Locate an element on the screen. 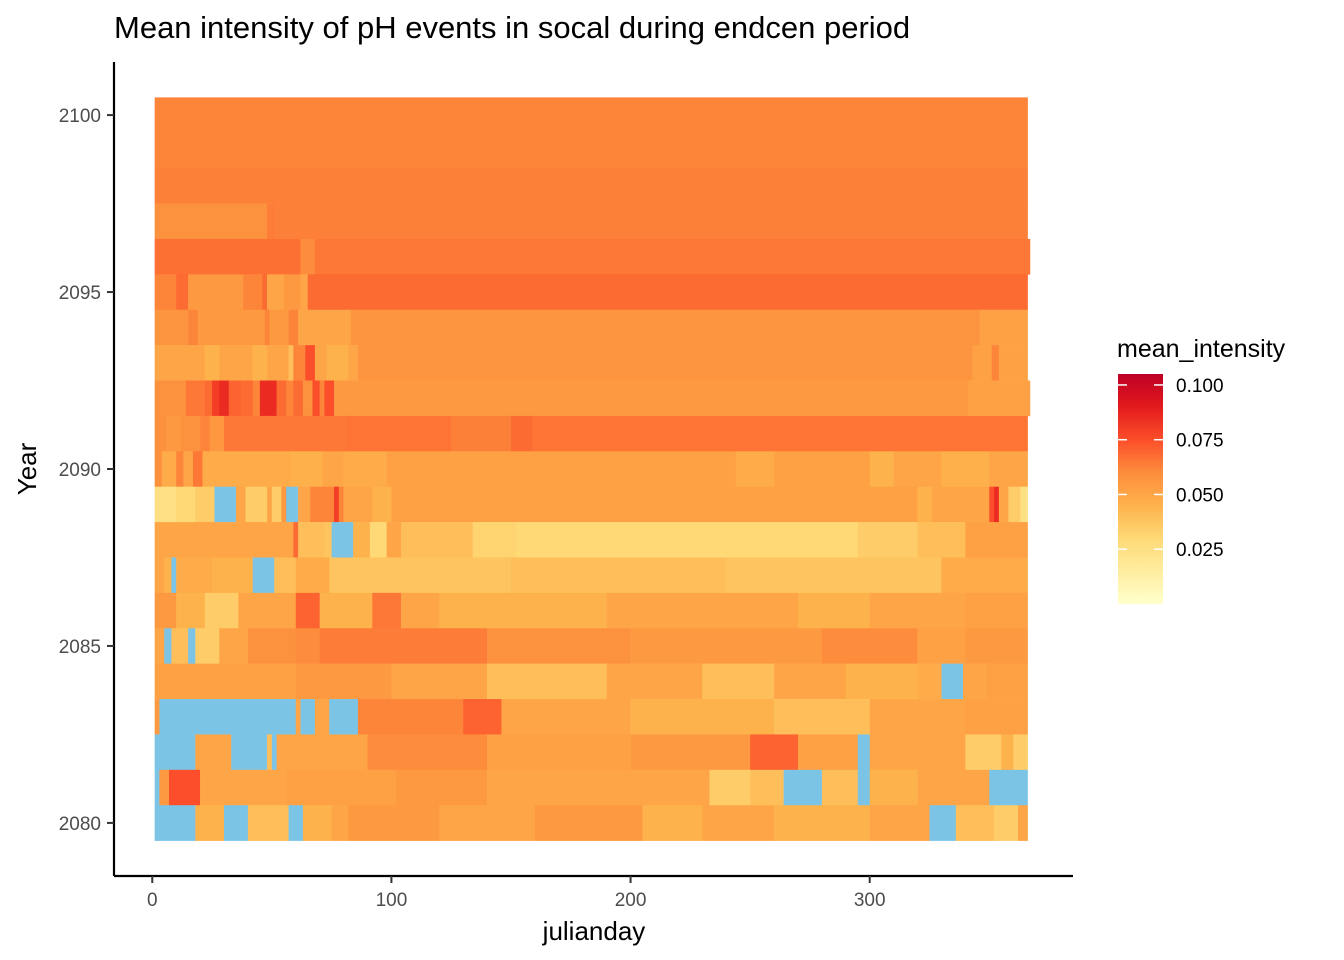 This screenshot has height=960, width=1344. color-legend: mean_intensity 0.100 0.075 0.050 0.025 is located at coordinates (1201, 469).